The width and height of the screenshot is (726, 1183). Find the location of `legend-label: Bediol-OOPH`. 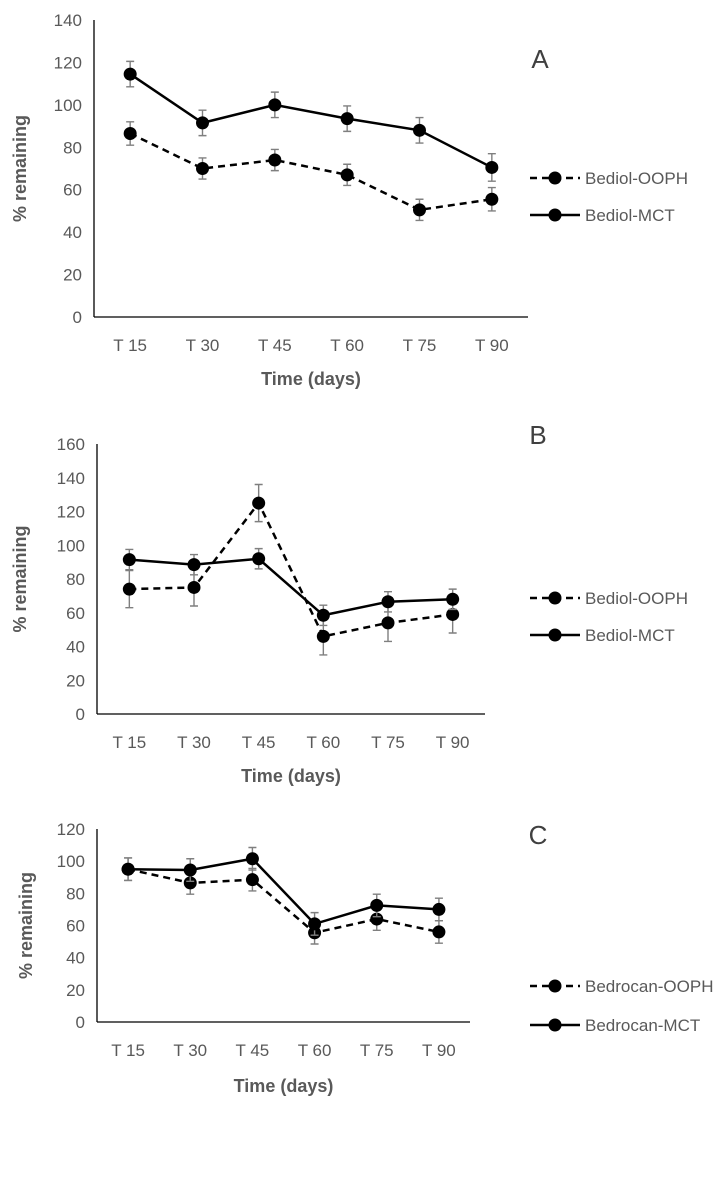

legend-label: Bediol-OOPH is located at coordinates (636, 178).